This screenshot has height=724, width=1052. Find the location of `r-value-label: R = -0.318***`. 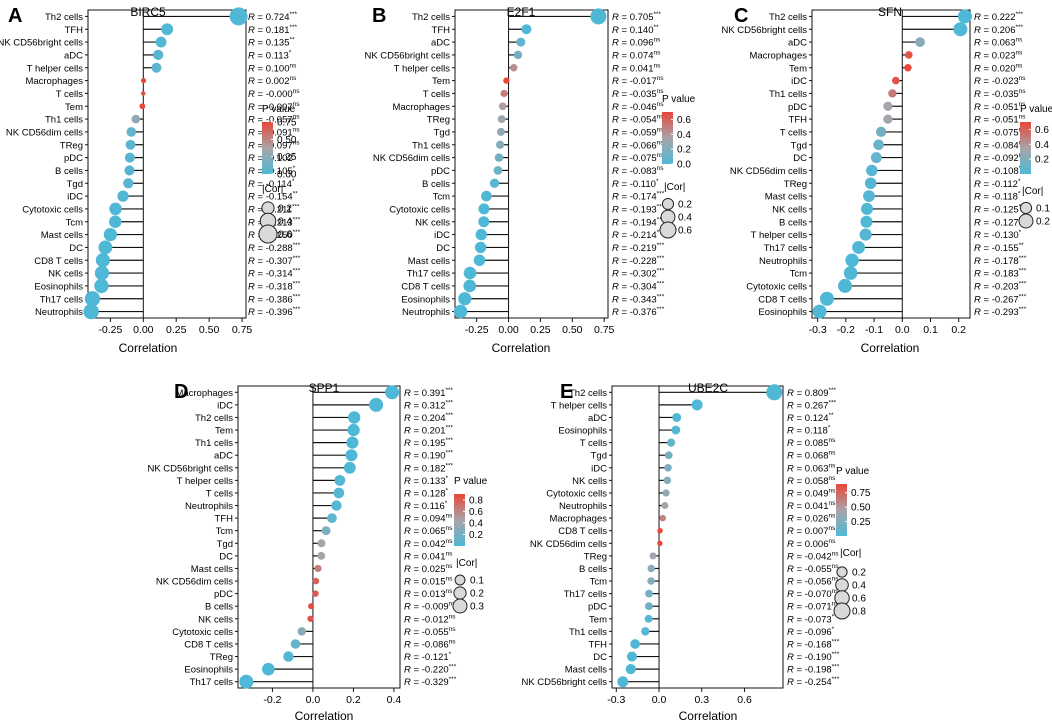

r-value-label: R = -0.318*** is located at coordinates (274, 286).